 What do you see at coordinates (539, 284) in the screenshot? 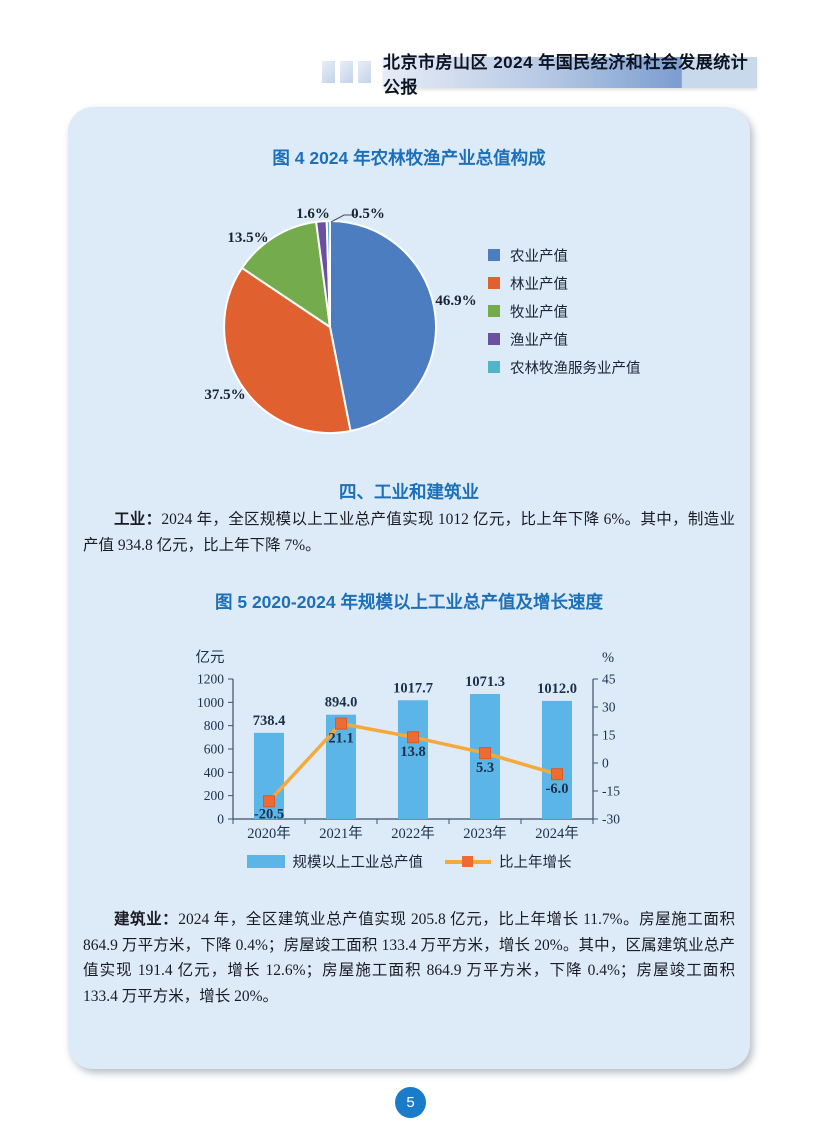
I see `legend-label: 林业产值` at bounding box center [539, 284].